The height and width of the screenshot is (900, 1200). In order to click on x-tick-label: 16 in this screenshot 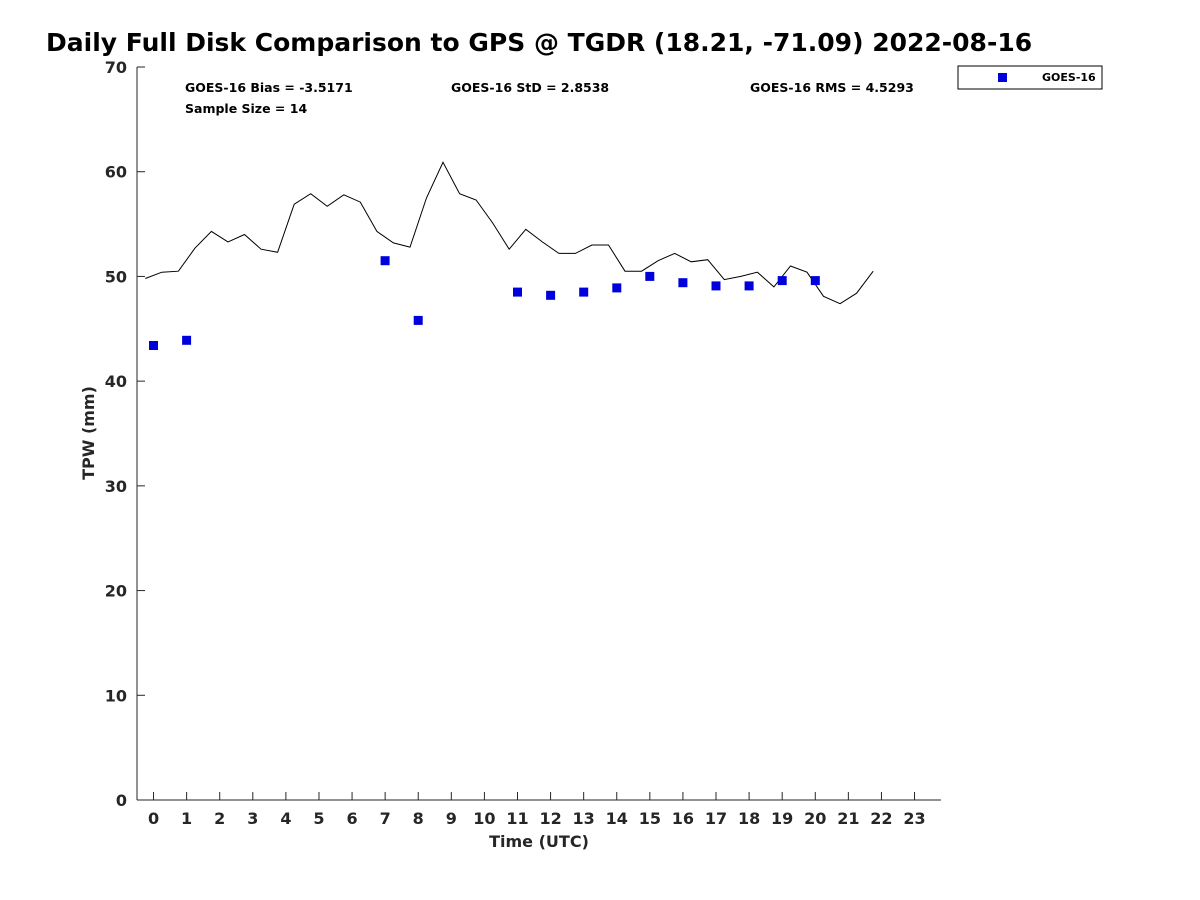, I will do `click(683, 818)`.